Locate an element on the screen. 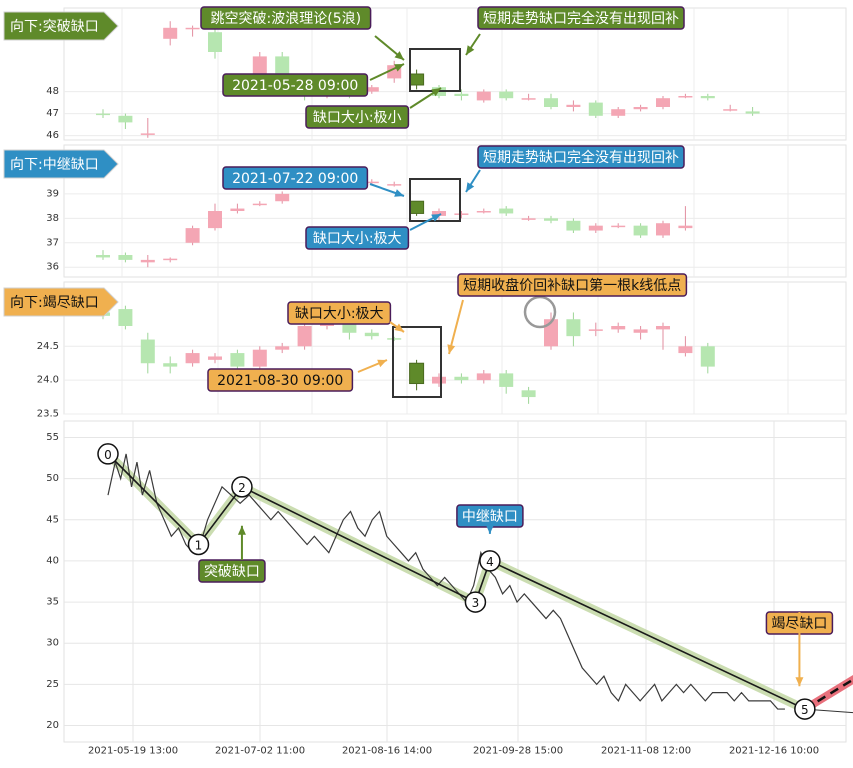  panel-0-ann-1: 短期走势缺口完全没有出现回补 is located at coordinates (581, 18).